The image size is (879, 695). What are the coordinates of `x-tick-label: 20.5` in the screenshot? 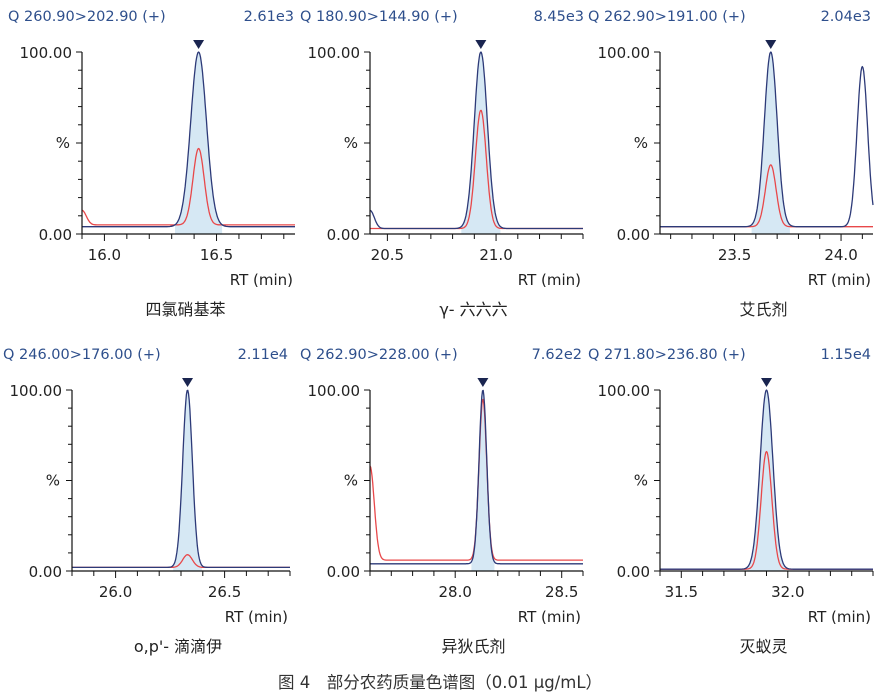 It's located at (387, 255).